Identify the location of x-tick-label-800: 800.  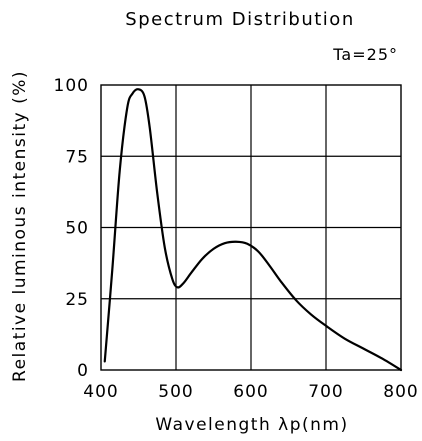
(400, 392).